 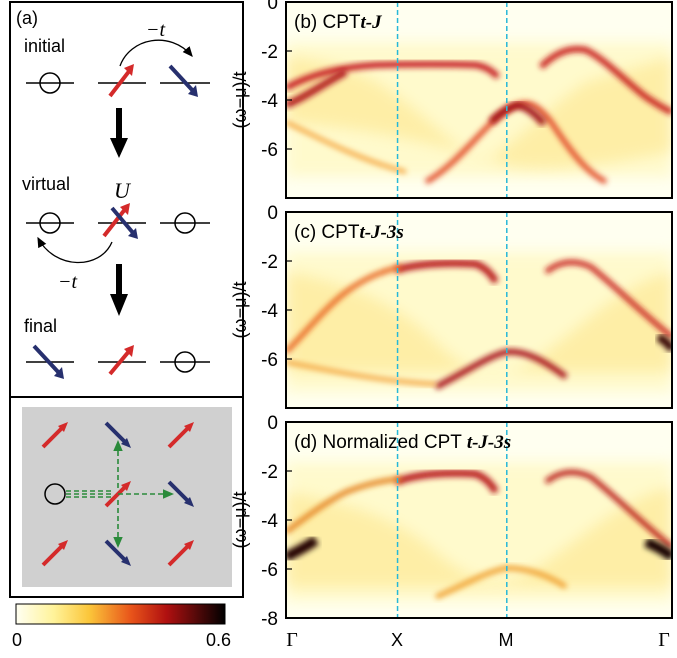 What do you see at coordinates (349, 232) in the screenshot?
I see `panel-title: (c) CPTt-J-3s` at bounding box center [349, 232].